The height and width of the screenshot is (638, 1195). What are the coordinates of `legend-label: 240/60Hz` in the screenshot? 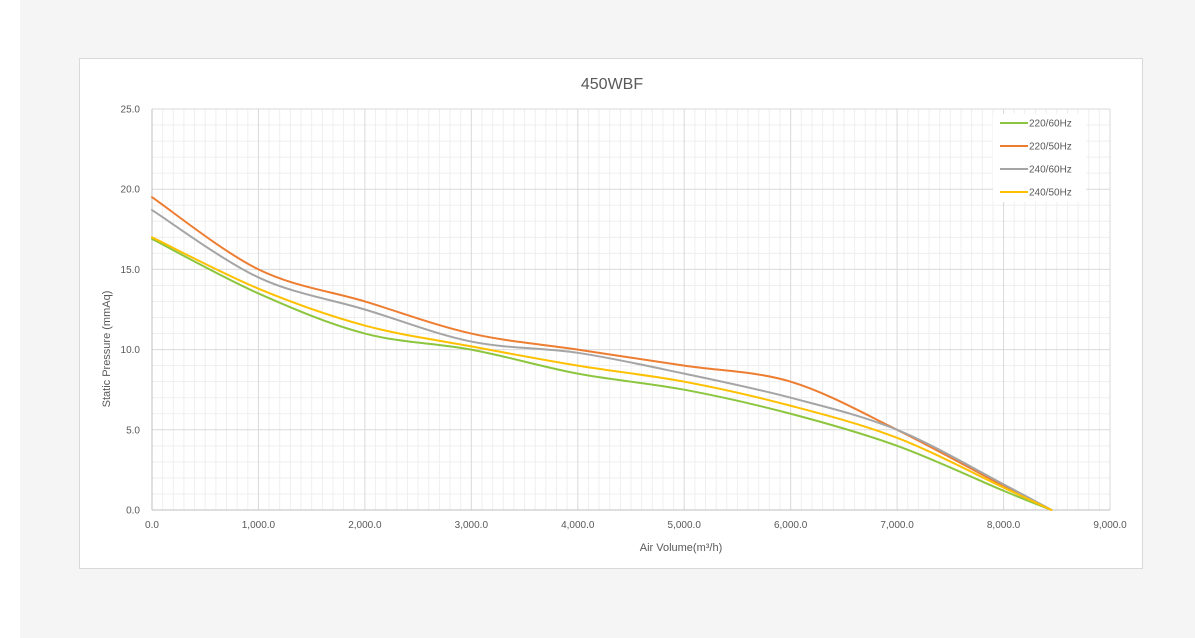 It's located at (1050, 170).